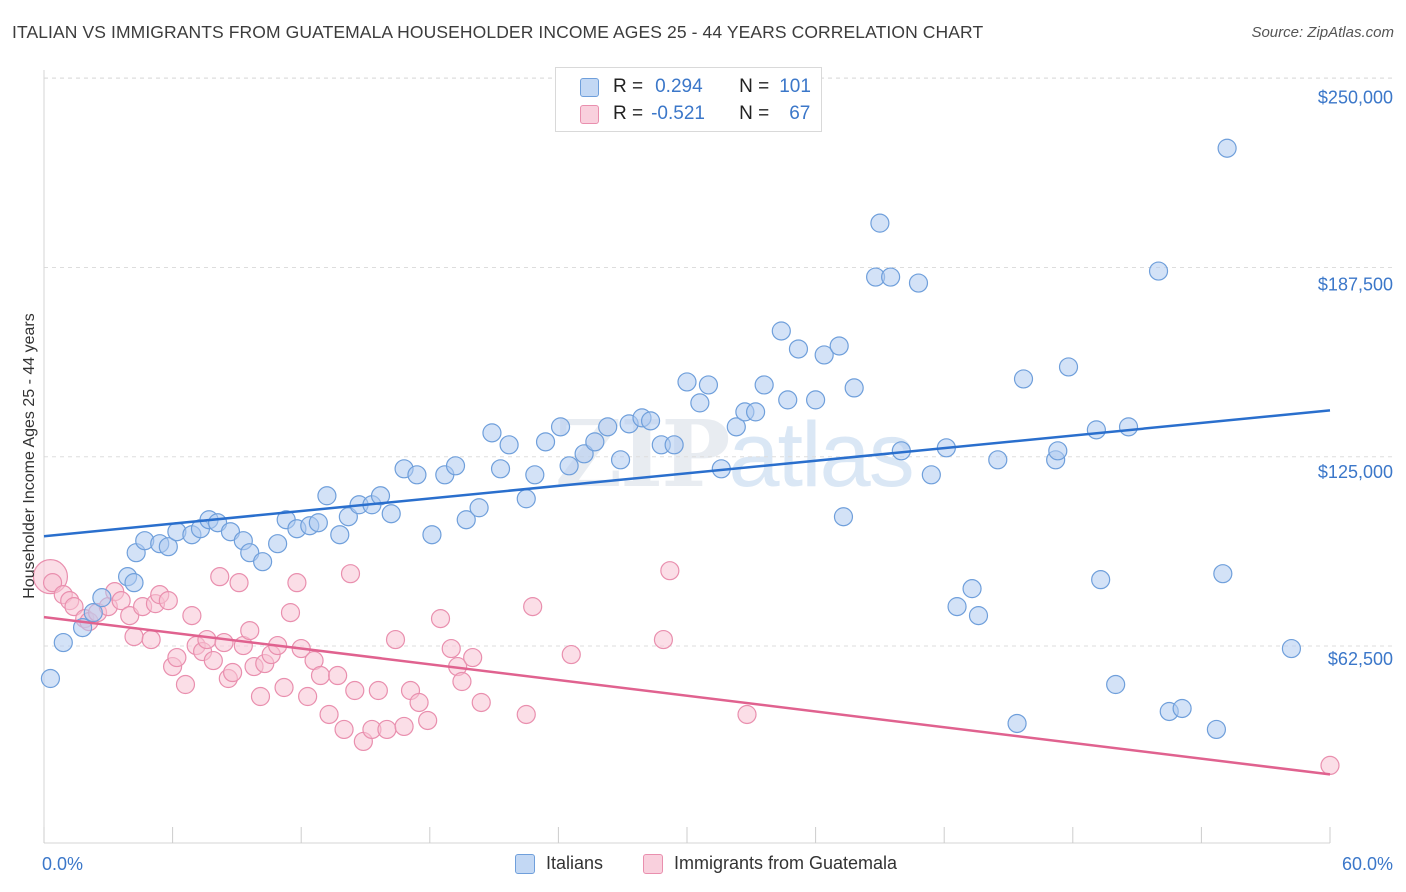 This screenshot has height=892, width=1406. I want to click on y-tick-label: $125,000, so click(1355, 472).